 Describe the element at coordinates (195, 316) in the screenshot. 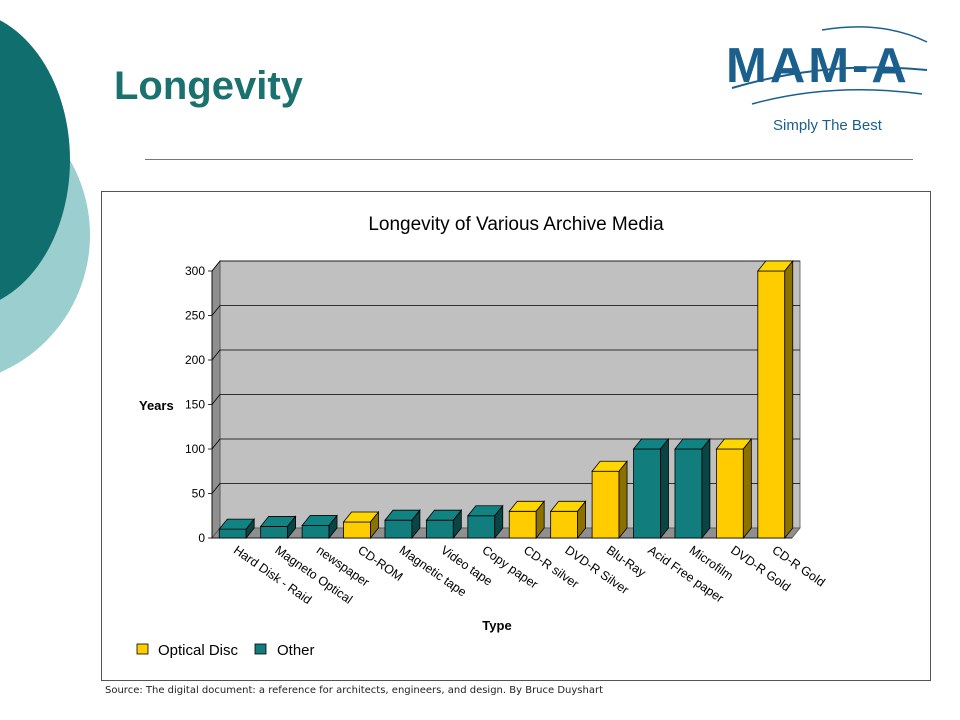

I see `y-tick-label: 250` at that location.